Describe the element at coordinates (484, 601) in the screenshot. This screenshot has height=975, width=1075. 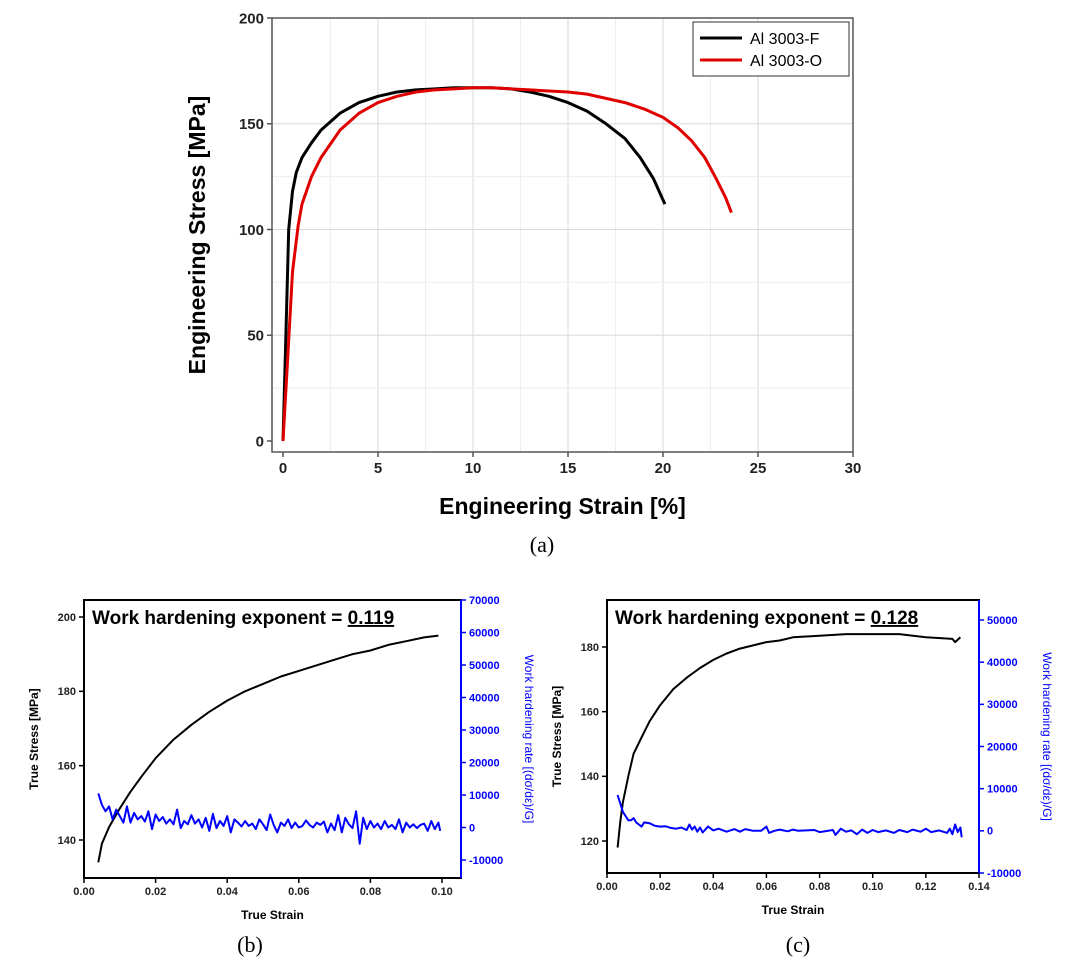
I see `y2-tick-label: 70000` at that location.